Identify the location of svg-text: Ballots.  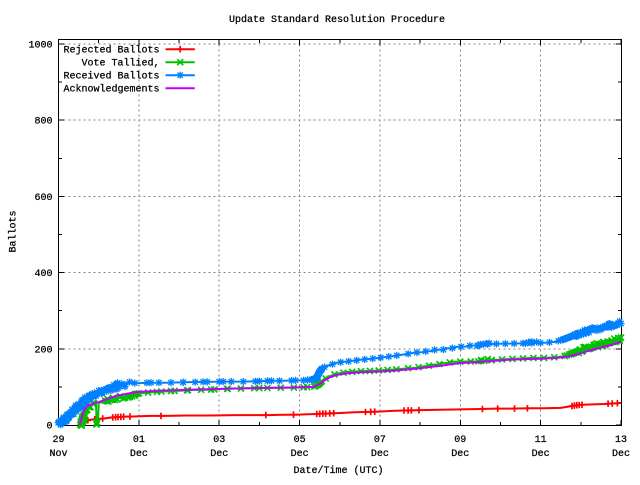
(14, 231).